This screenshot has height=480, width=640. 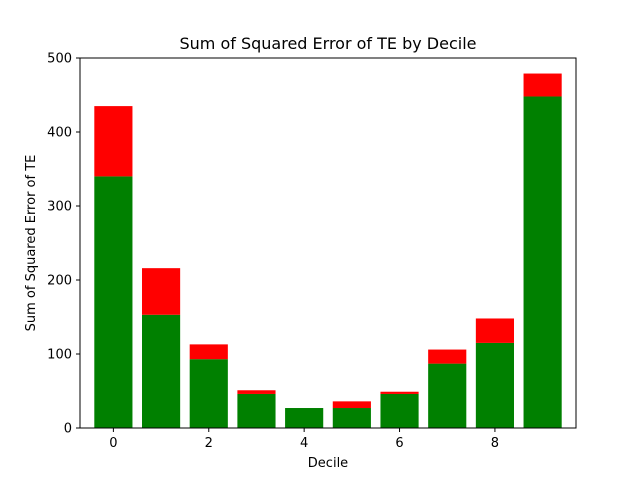 What do you see at coordinates (59, 207) in the screenshot?
I see `y-tick-label: 300` at bounding box center [59, 207].